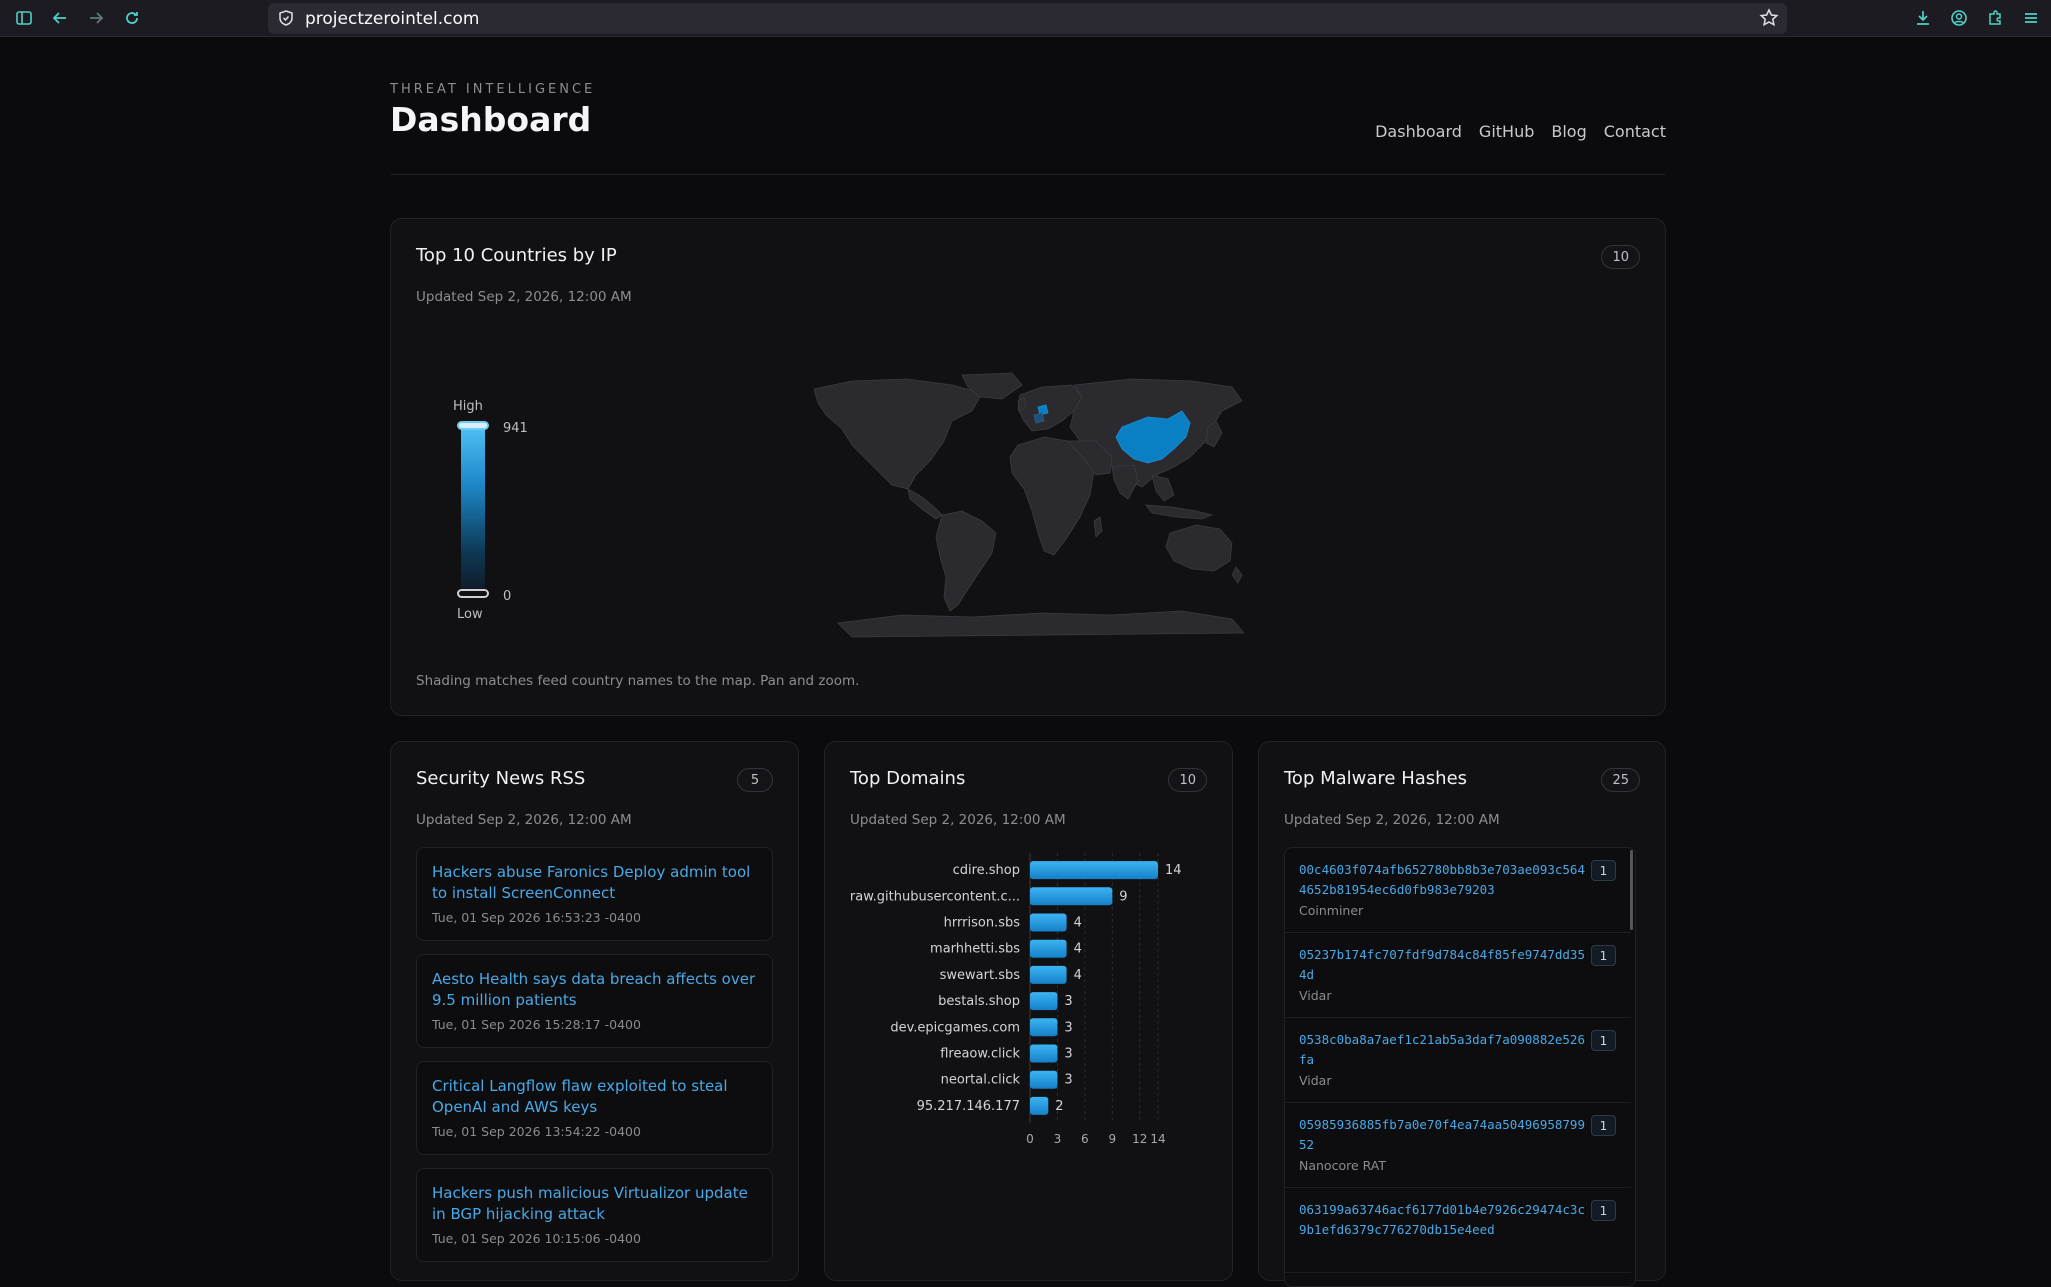  What do you see at coordinates (1179, 512) in the screenshot?
I see `map-indonesia` at bounding box center [1179, 512].